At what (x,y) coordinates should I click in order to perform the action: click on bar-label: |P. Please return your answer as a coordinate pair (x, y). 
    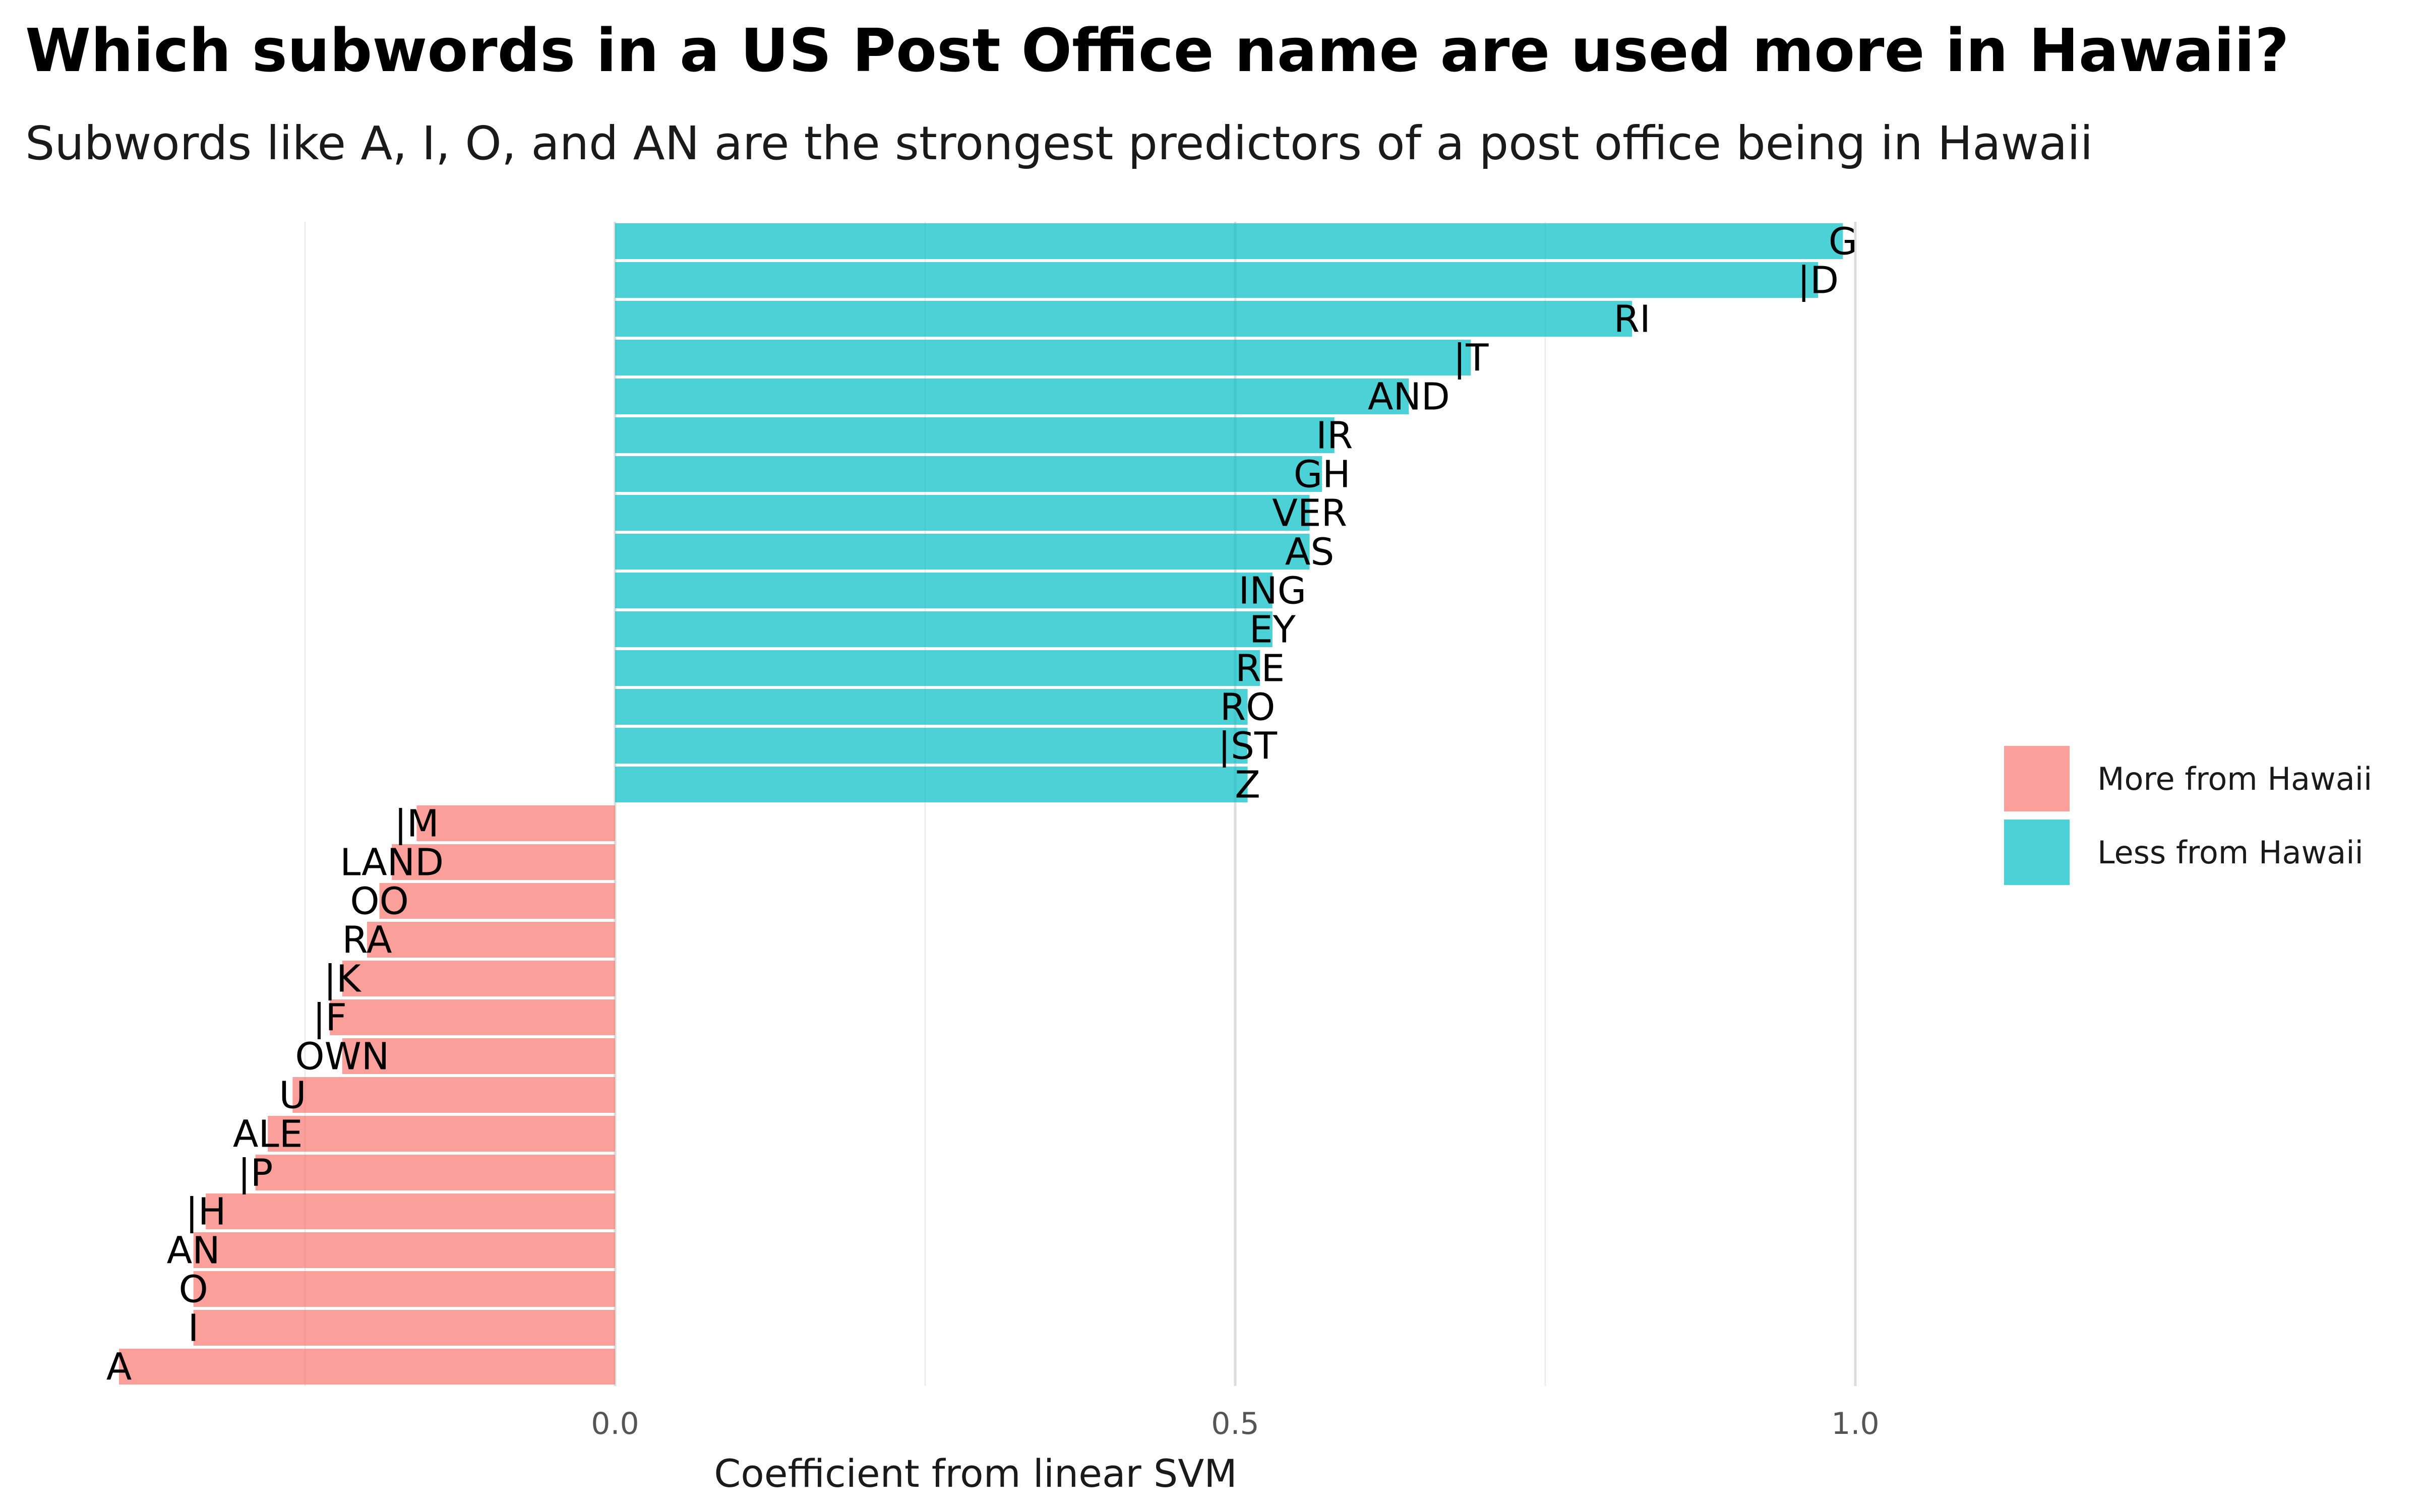
    Looking at the image, I should click on (255, 1173).